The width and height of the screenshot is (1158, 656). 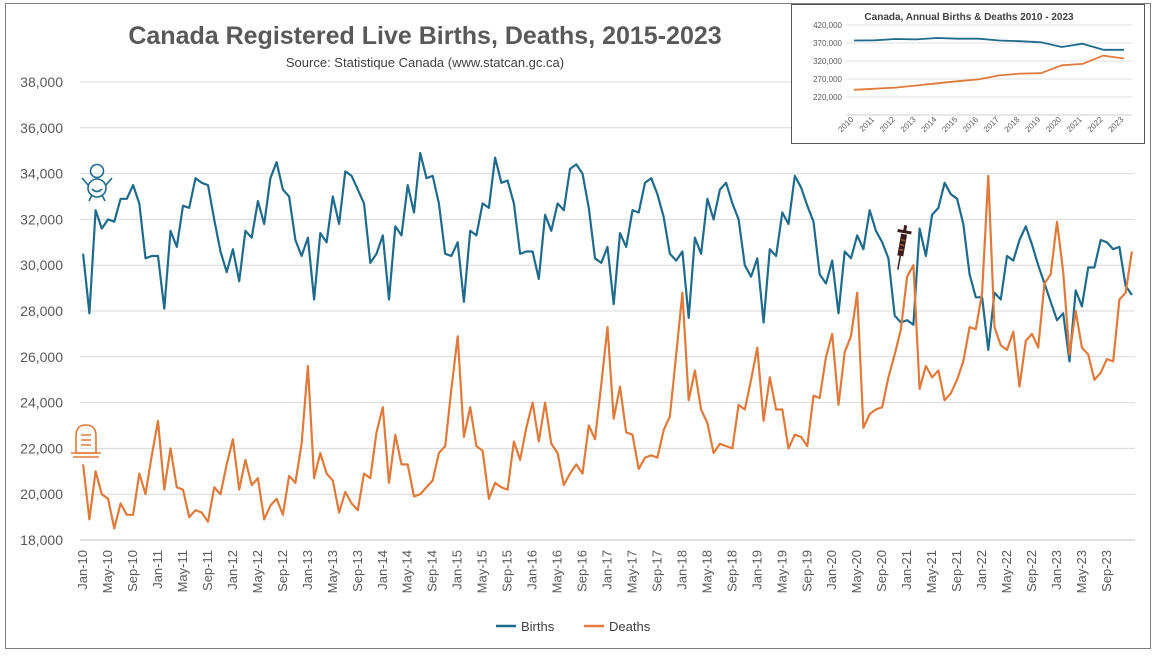 What do you see at coordinates (182, 571) in the screenshot?
I see `x-tick-label: May-11` at bounding box center [182, 571].